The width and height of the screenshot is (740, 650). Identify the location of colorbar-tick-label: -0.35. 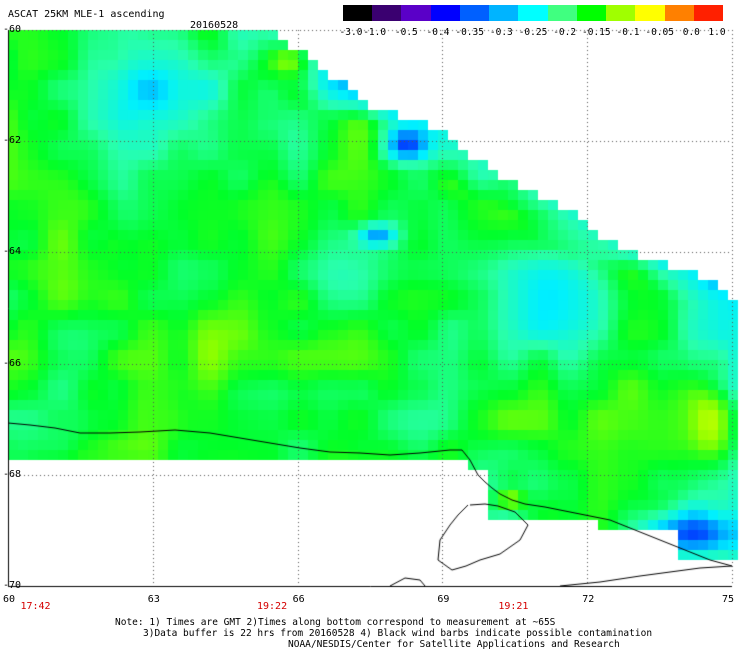
(469, 32).